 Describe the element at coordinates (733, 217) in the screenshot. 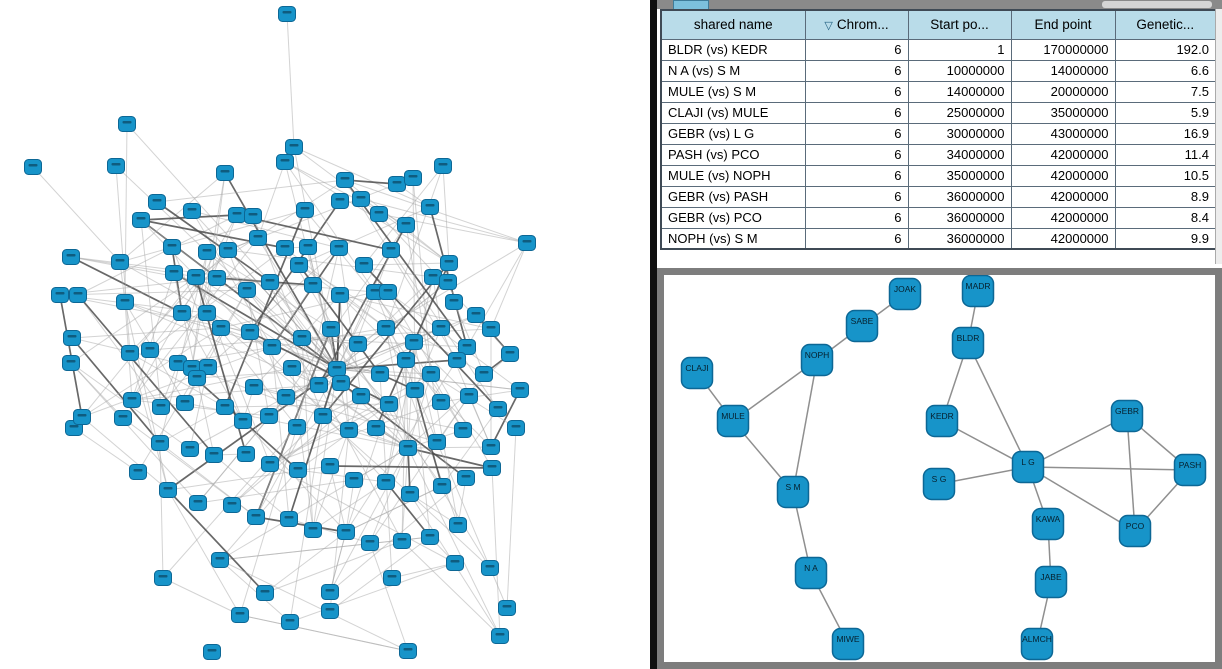

I see `cell-shared-name: GEBR (vs) PCO` at that location.